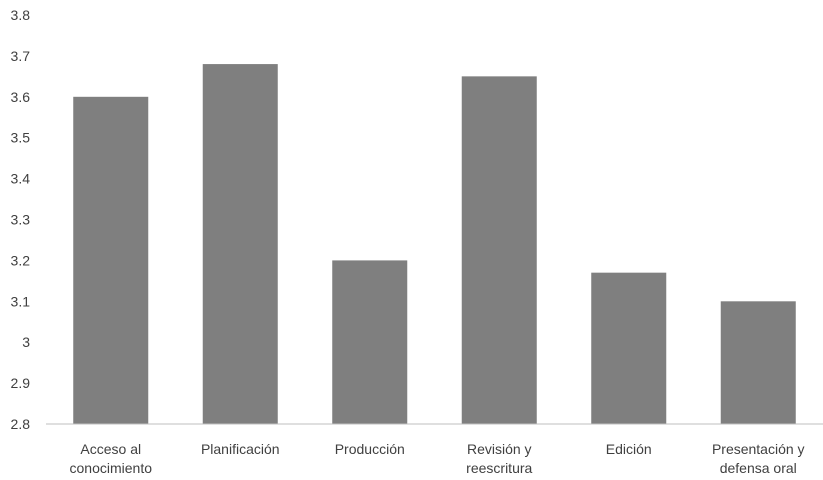  What do you see at coordinates (499, 458) in the screenshot?
I see `x-category-label: Revisión y reescritura` at bounding box center [499, 458].